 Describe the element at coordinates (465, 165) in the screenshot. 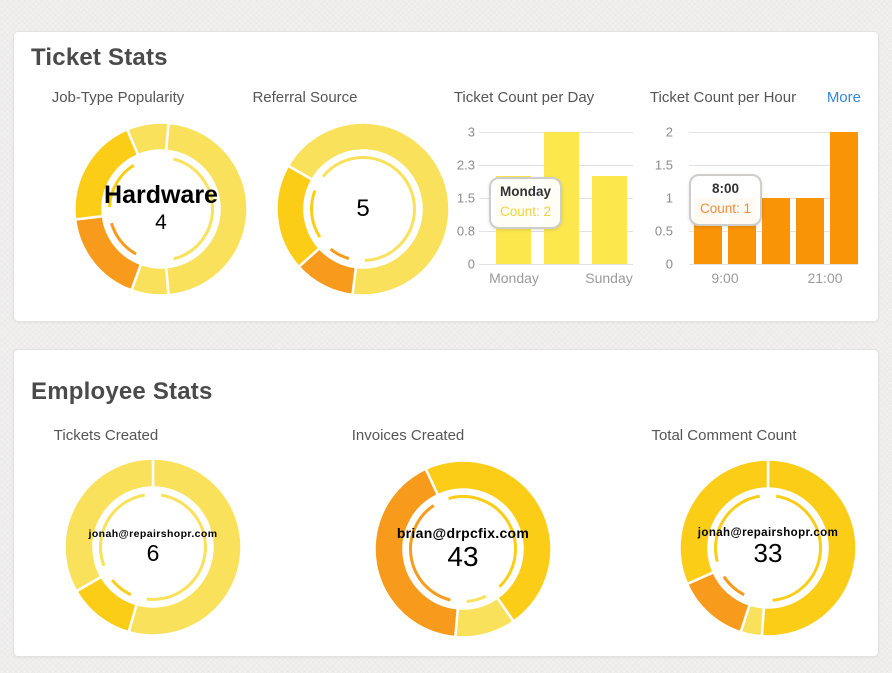

I see `y-tick-label: 2.3` at that location.